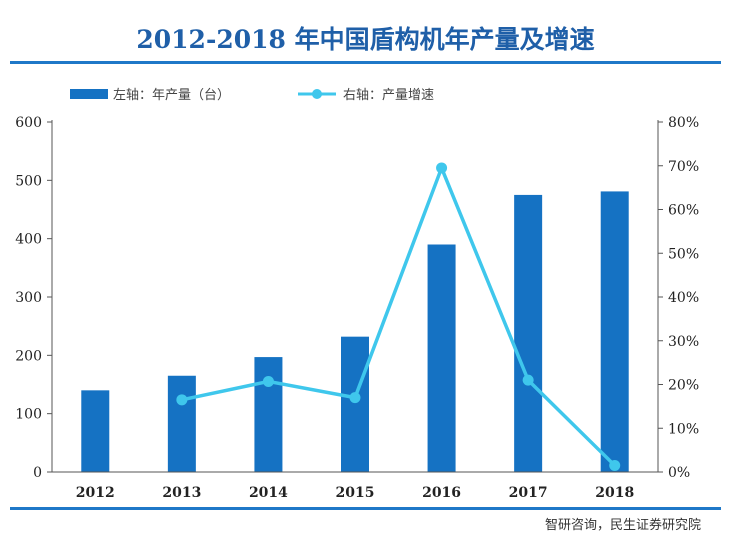 This screenshot has height=546, width=731. I want to click on legend-bar-swatch, so click(89, 94).